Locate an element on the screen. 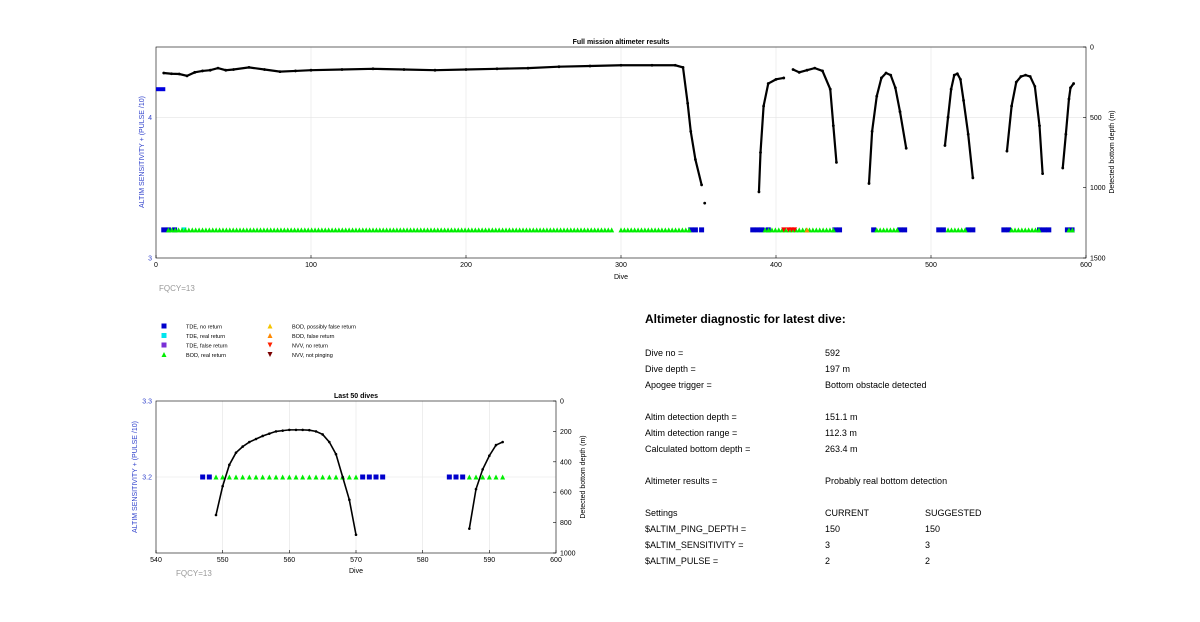  y-right-tick-label: 1500 is located at coordinates (1098, 259).